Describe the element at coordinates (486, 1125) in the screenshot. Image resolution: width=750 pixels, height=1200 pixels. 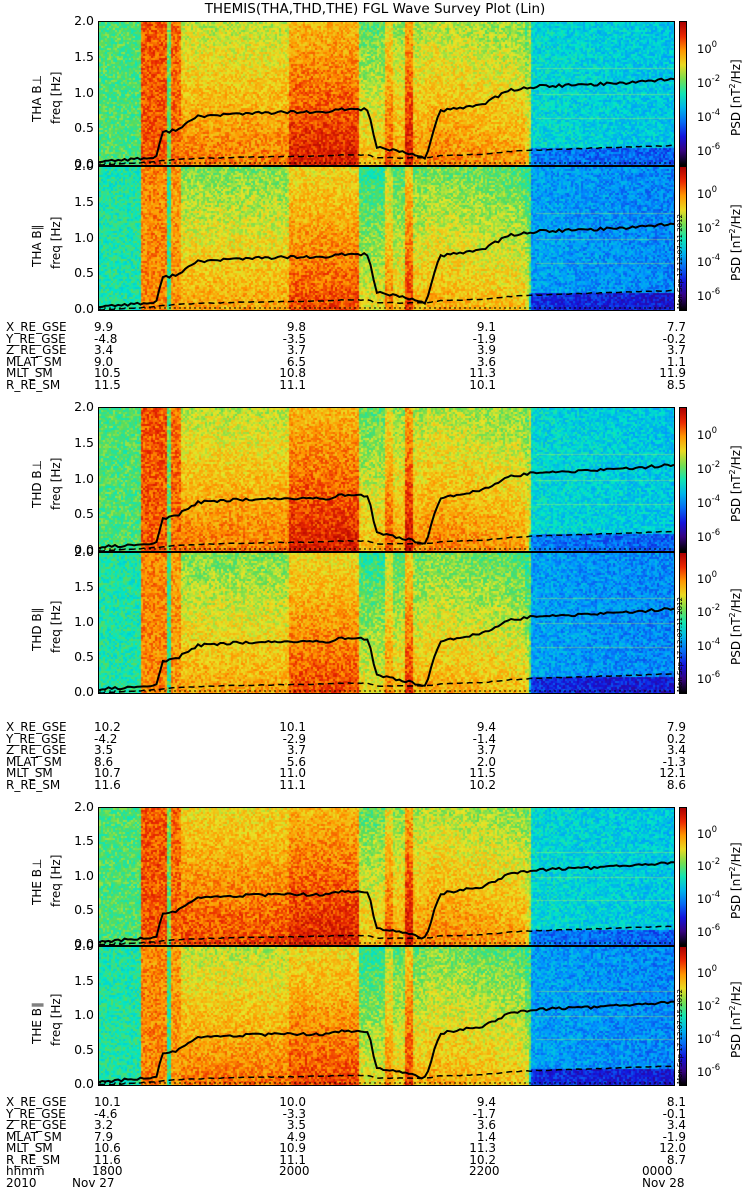
I see `orbit-value: 3.6` at that location.